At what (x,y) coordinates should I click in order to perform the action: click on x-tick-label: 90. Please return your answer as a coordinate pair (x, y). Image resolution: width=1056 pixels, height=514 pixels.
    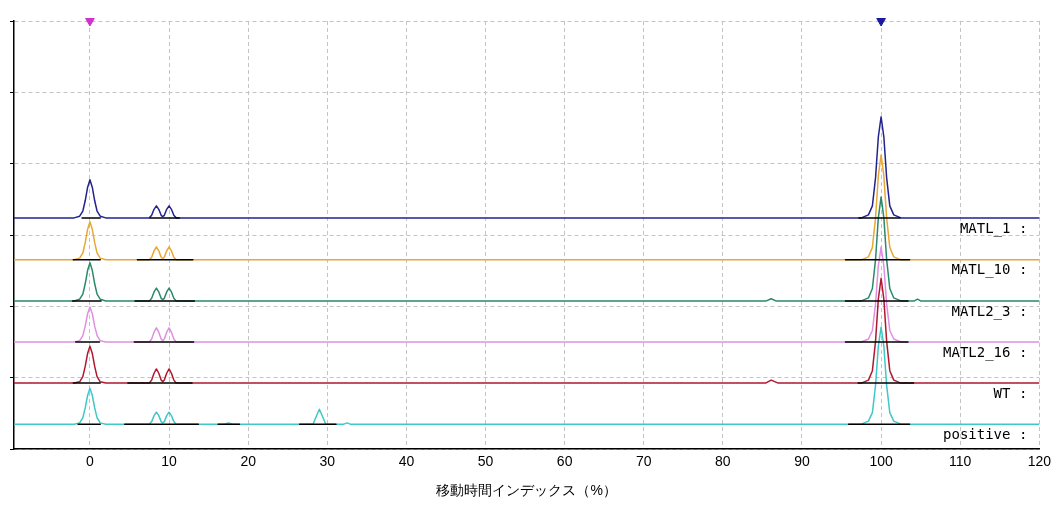
    Looking at the image, I should click on (802, 461).